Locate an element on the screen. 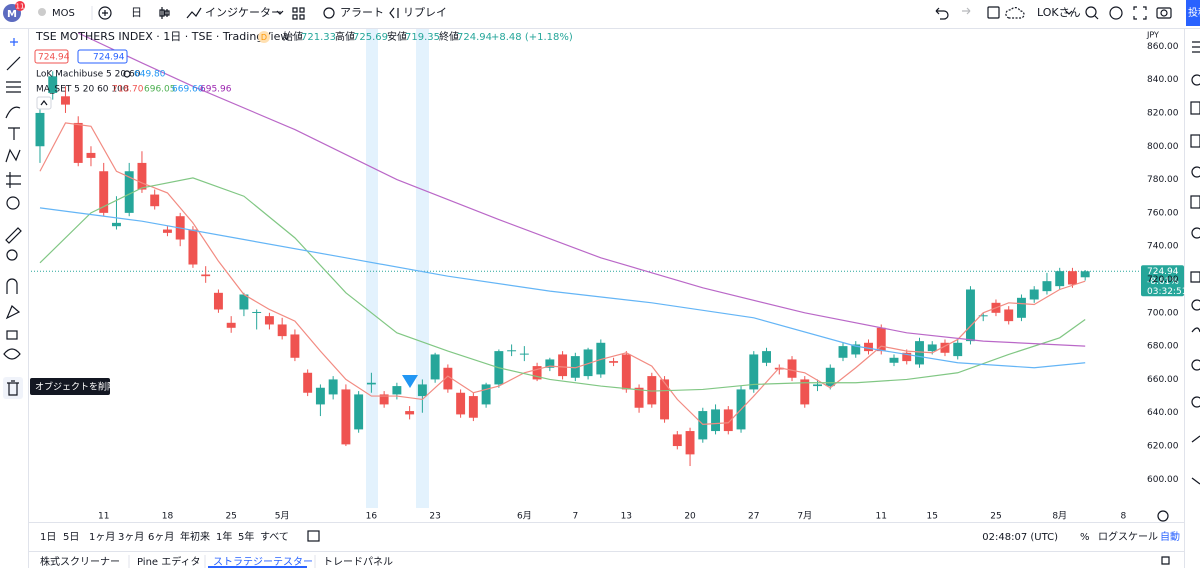 The height and width of the screenshot is (568, 1200). hotlist is located at coordinates (1195, 365).